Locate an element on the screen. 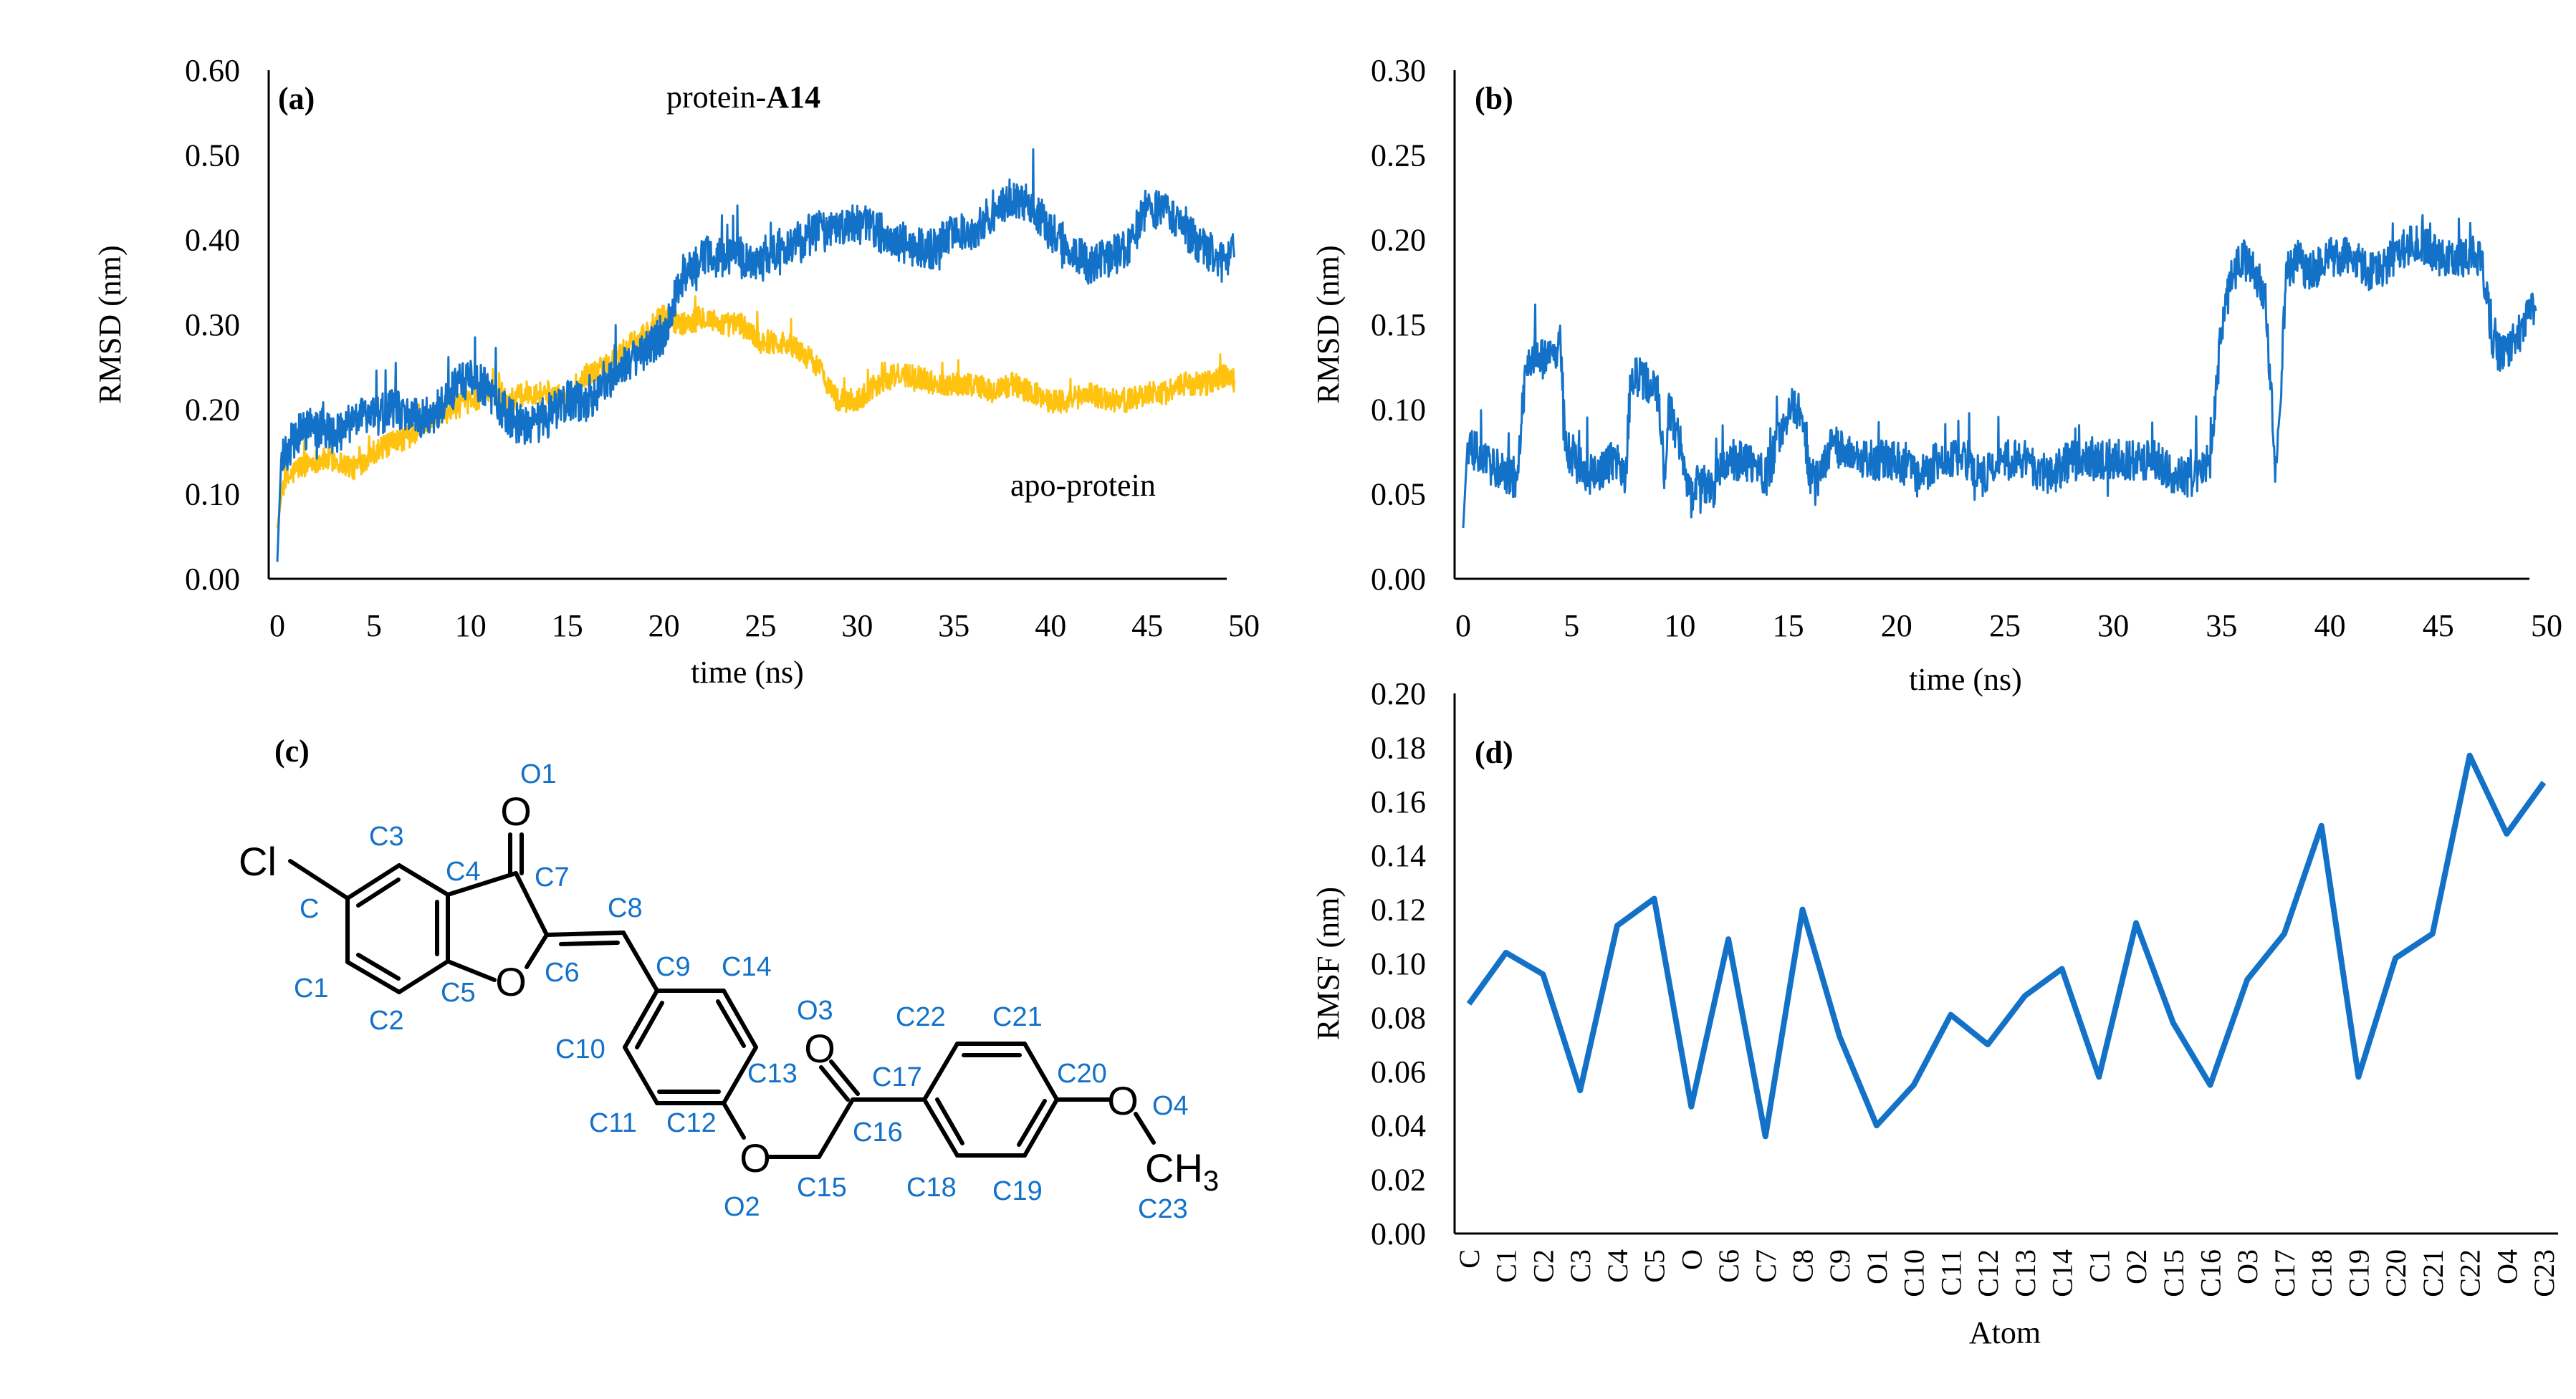 The width and height of the screenshot is (2576, 1399). bond-c7-c6 is located at coordinates (531, 904).